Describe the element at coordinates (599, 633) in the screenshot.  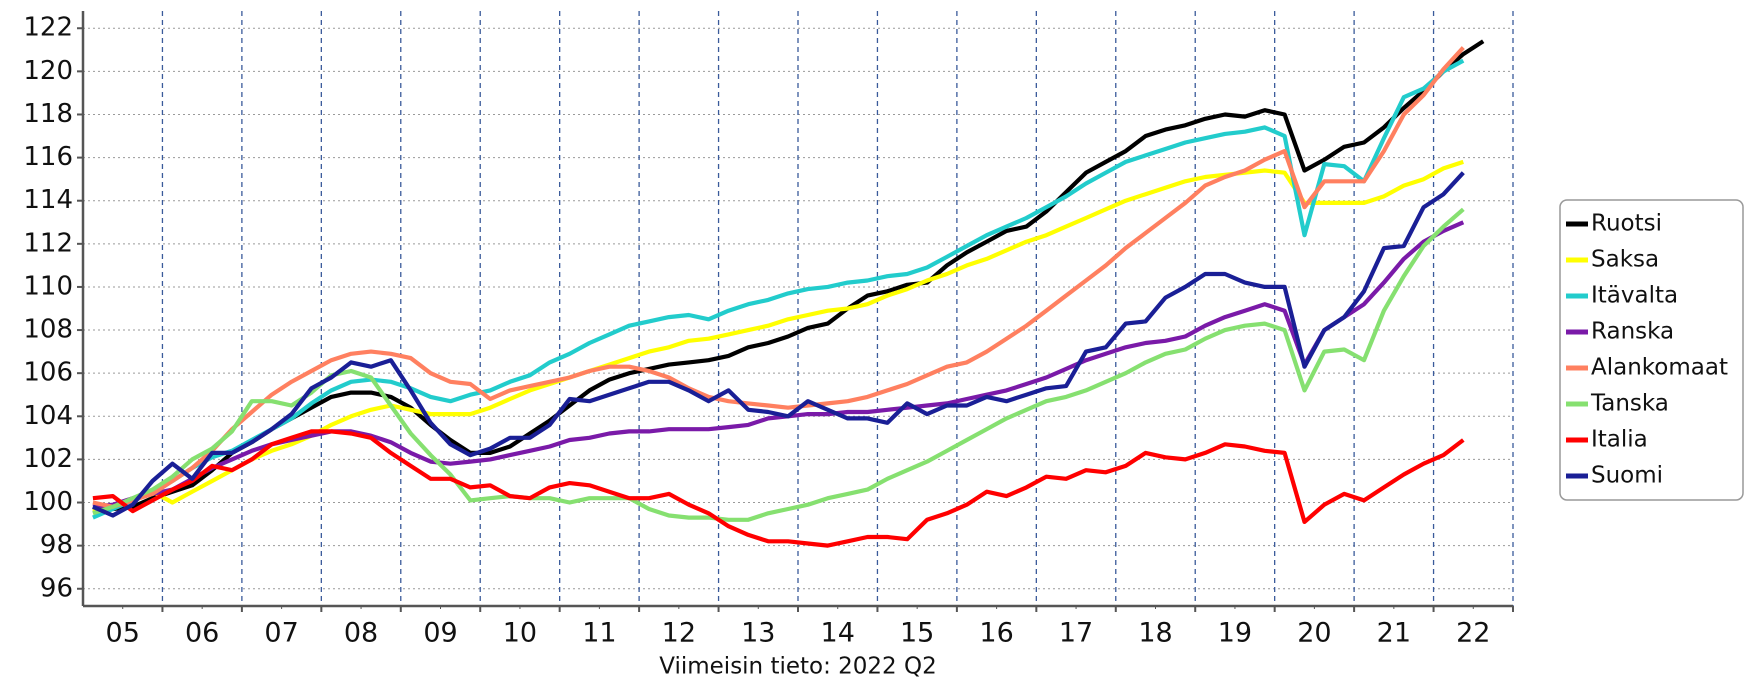
I see `x-tick-label: 11` at that location.